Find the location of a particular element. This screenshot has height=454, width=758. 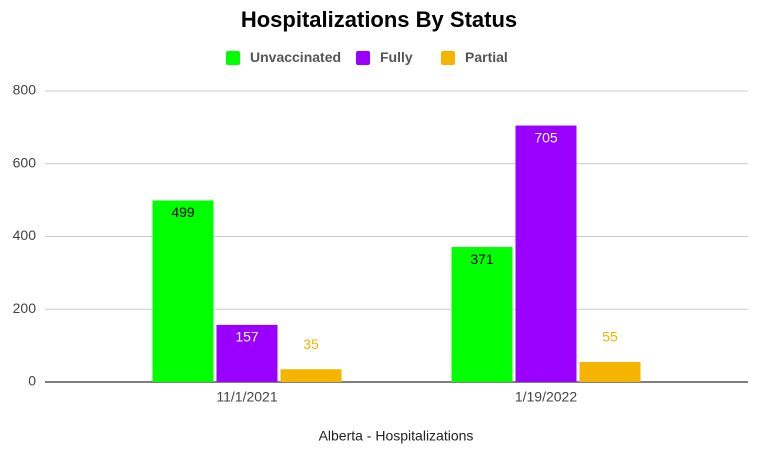

data-label: 157 is located at coordinates (247, 337).